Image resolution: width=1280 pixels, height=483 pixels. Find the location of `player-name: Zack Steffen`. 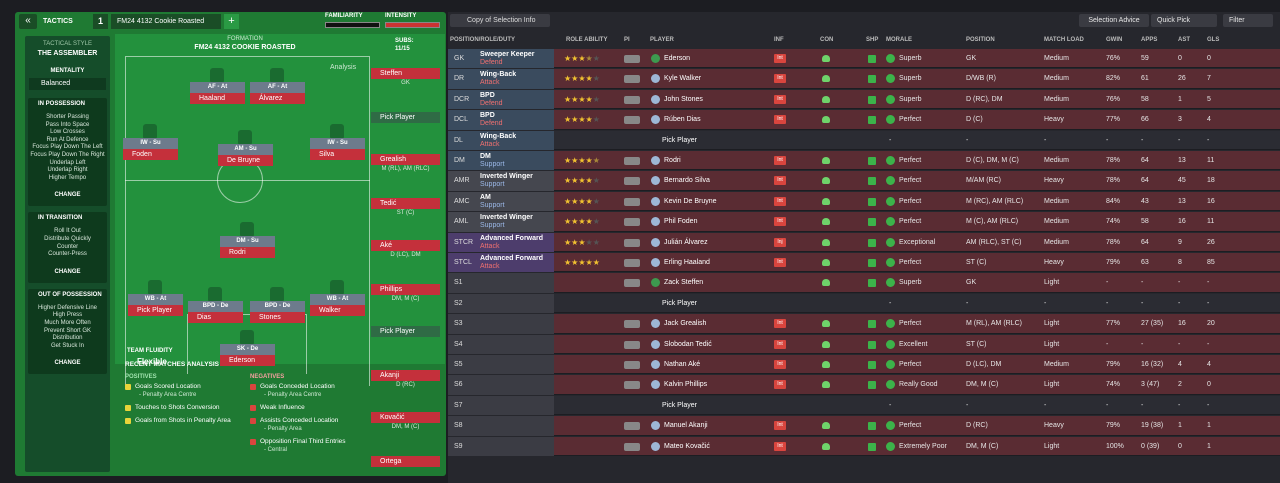

player-name: Zack Steffen is located at coordinates (684, 283).